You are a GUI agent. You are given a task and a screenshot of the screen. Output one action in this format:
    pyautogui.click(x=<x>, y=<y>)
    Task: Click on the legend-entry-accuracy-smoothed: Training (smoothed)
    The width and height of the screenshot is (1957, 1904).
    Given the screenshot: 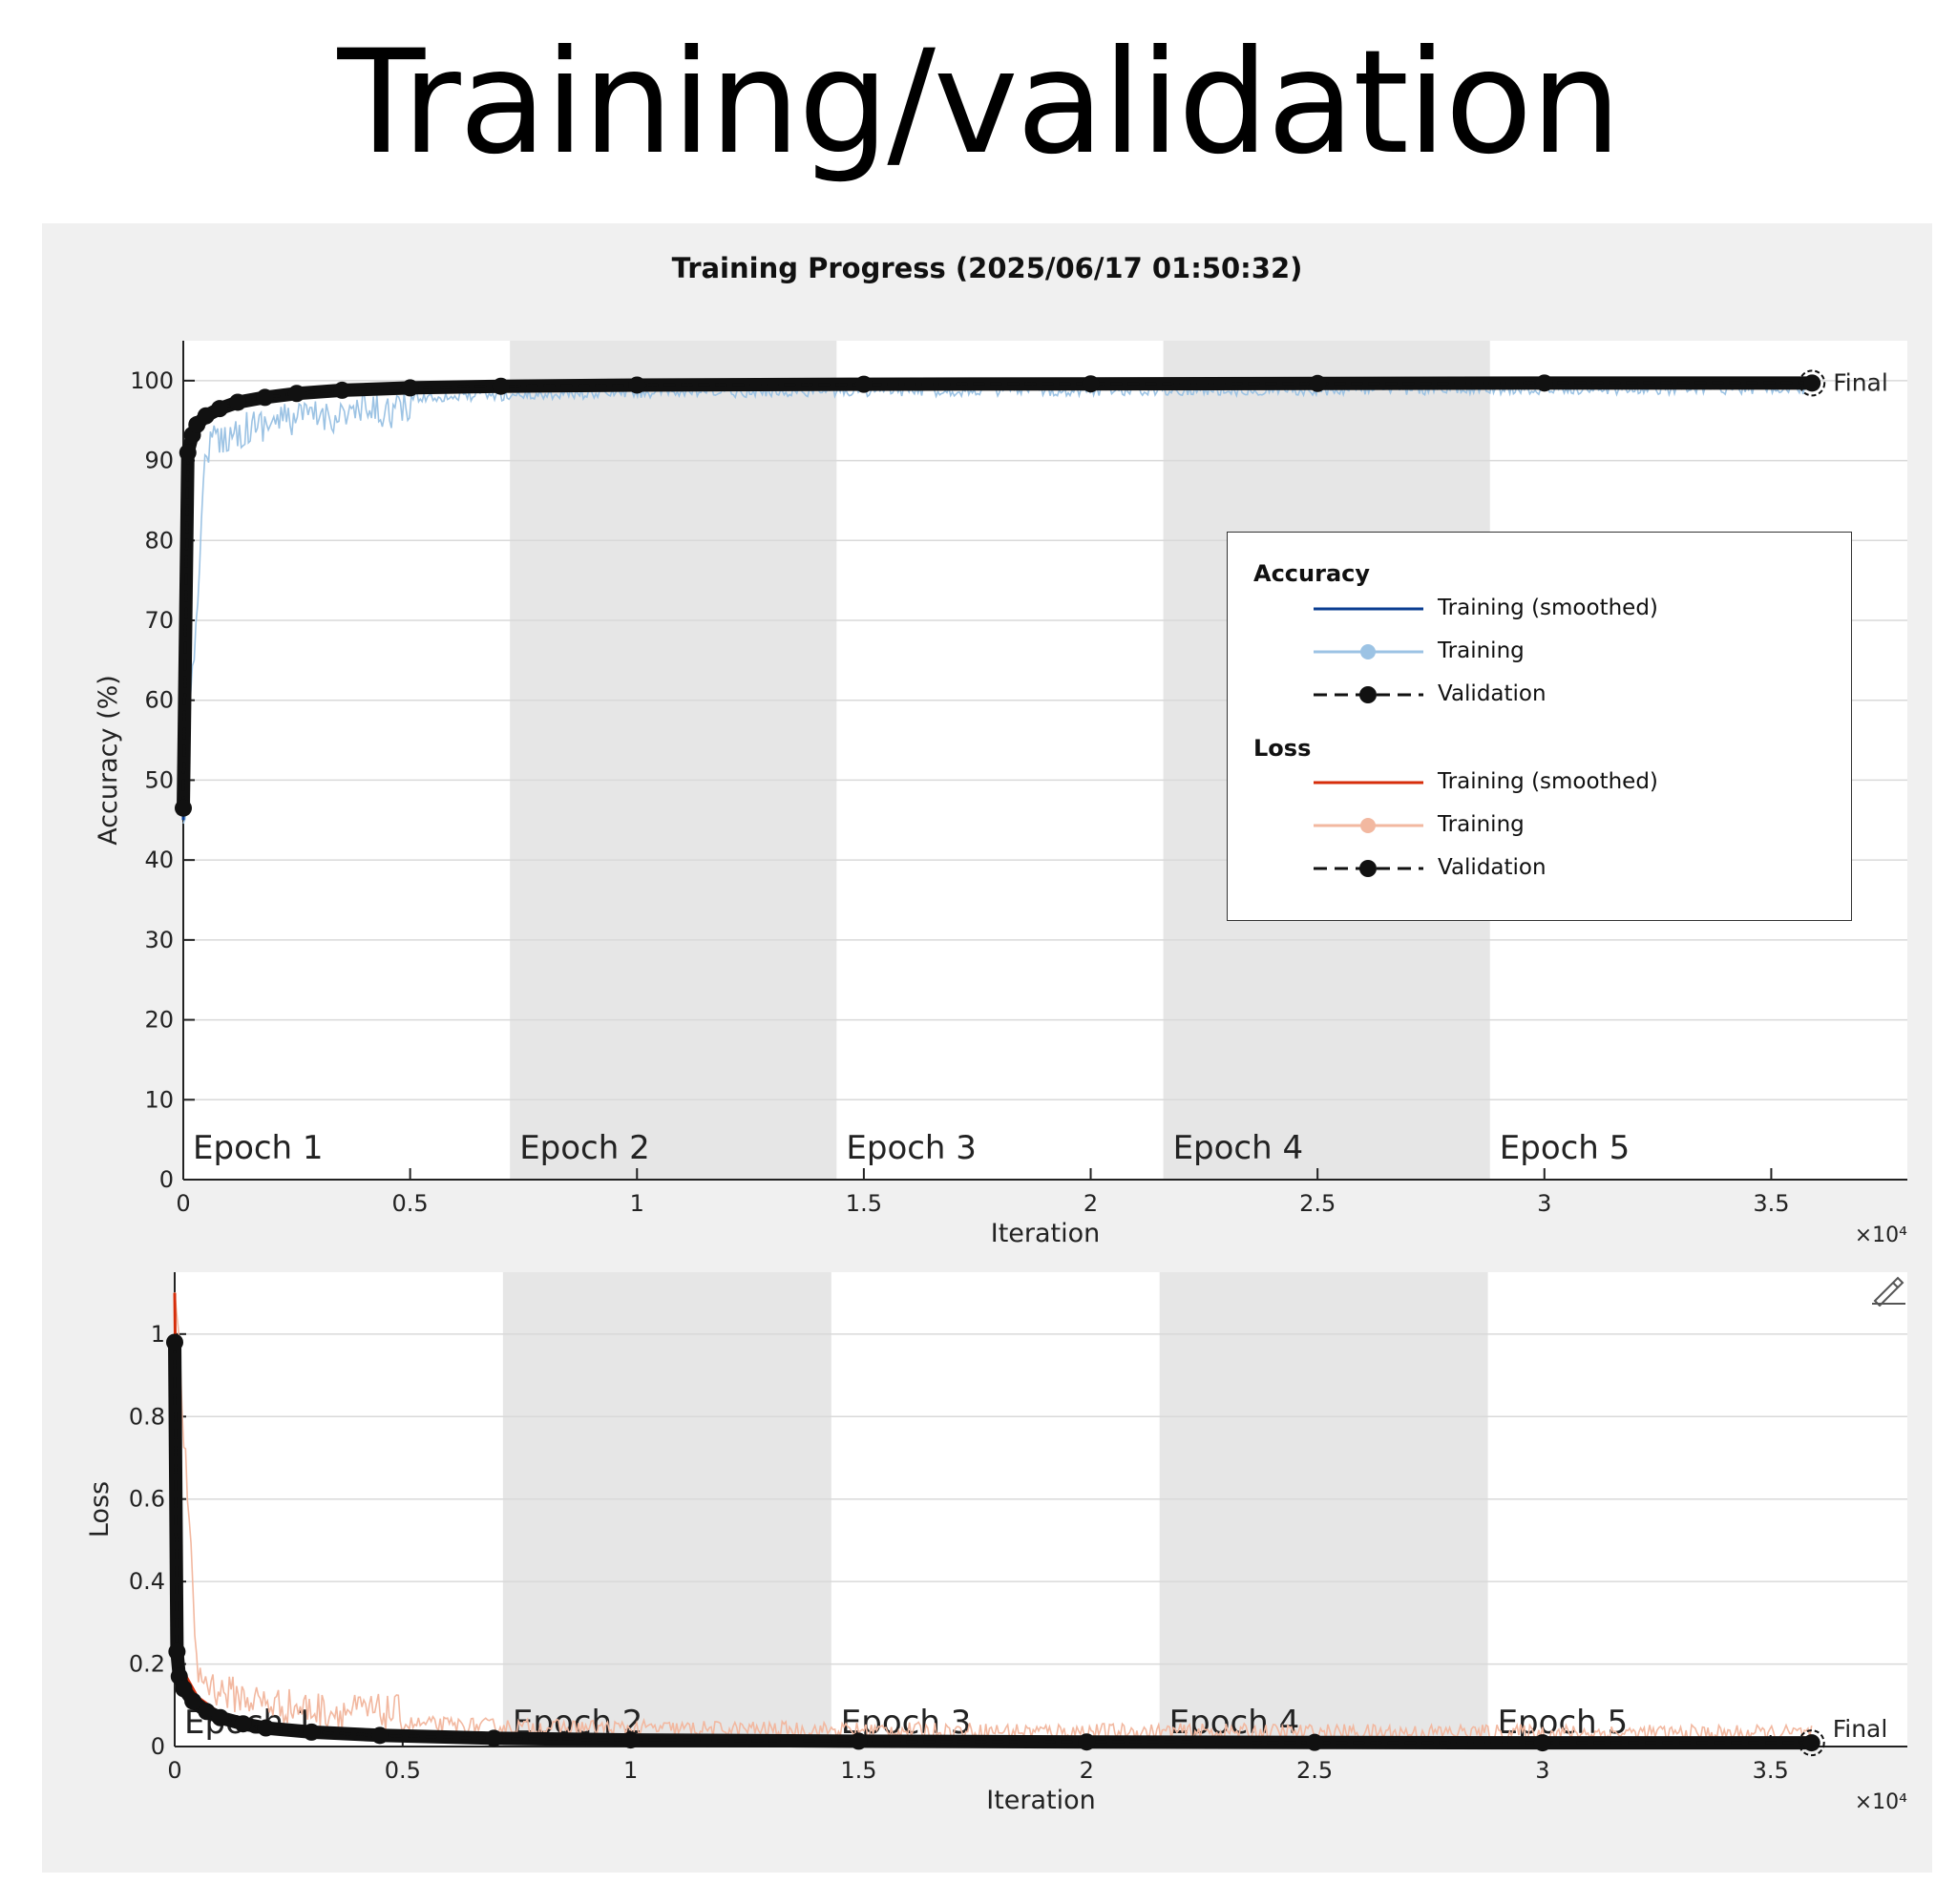 What is the action you would take?
    pyautogui.click(x=1548, y=608)
    